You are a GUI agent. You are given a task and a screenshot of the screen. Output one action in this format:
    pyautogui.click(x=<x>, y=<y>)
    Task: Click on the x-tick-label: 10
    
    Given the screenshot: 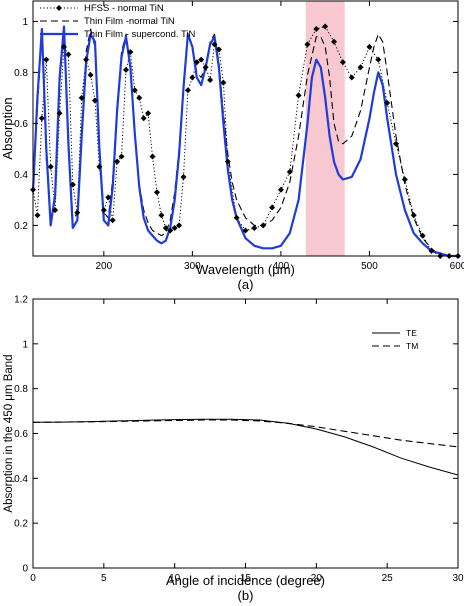 What is the action you would take?
    pyautogui.click(x=175, y=578)
    